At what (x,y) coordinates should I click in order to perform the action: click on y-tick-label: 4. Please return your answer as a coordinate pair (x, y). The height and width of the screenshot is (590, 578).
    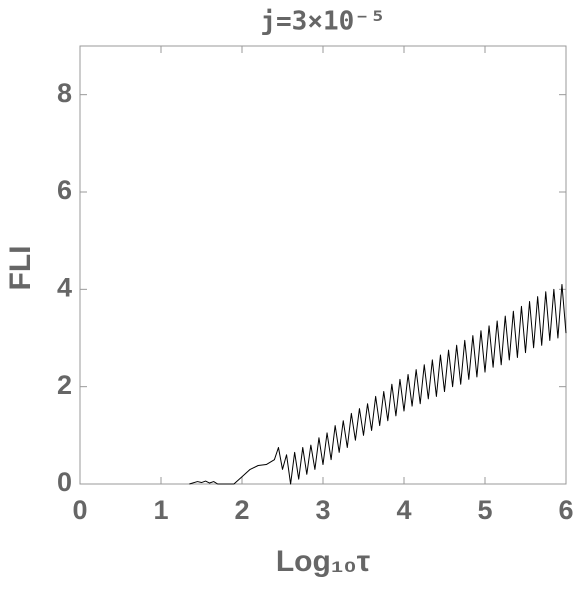
    Looking at the image, I should click on (64, 287).